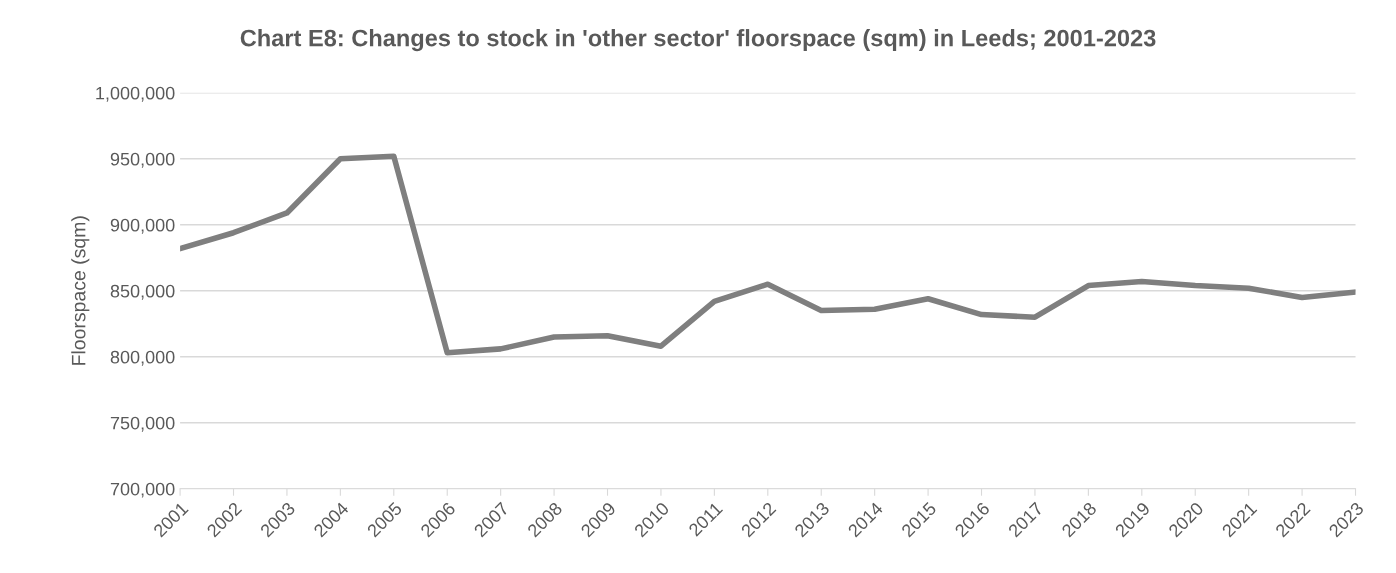  Describe the element at coordinates (135, 94) in the screenshot. I see `y-tick-label: 1,000,000` at that location.